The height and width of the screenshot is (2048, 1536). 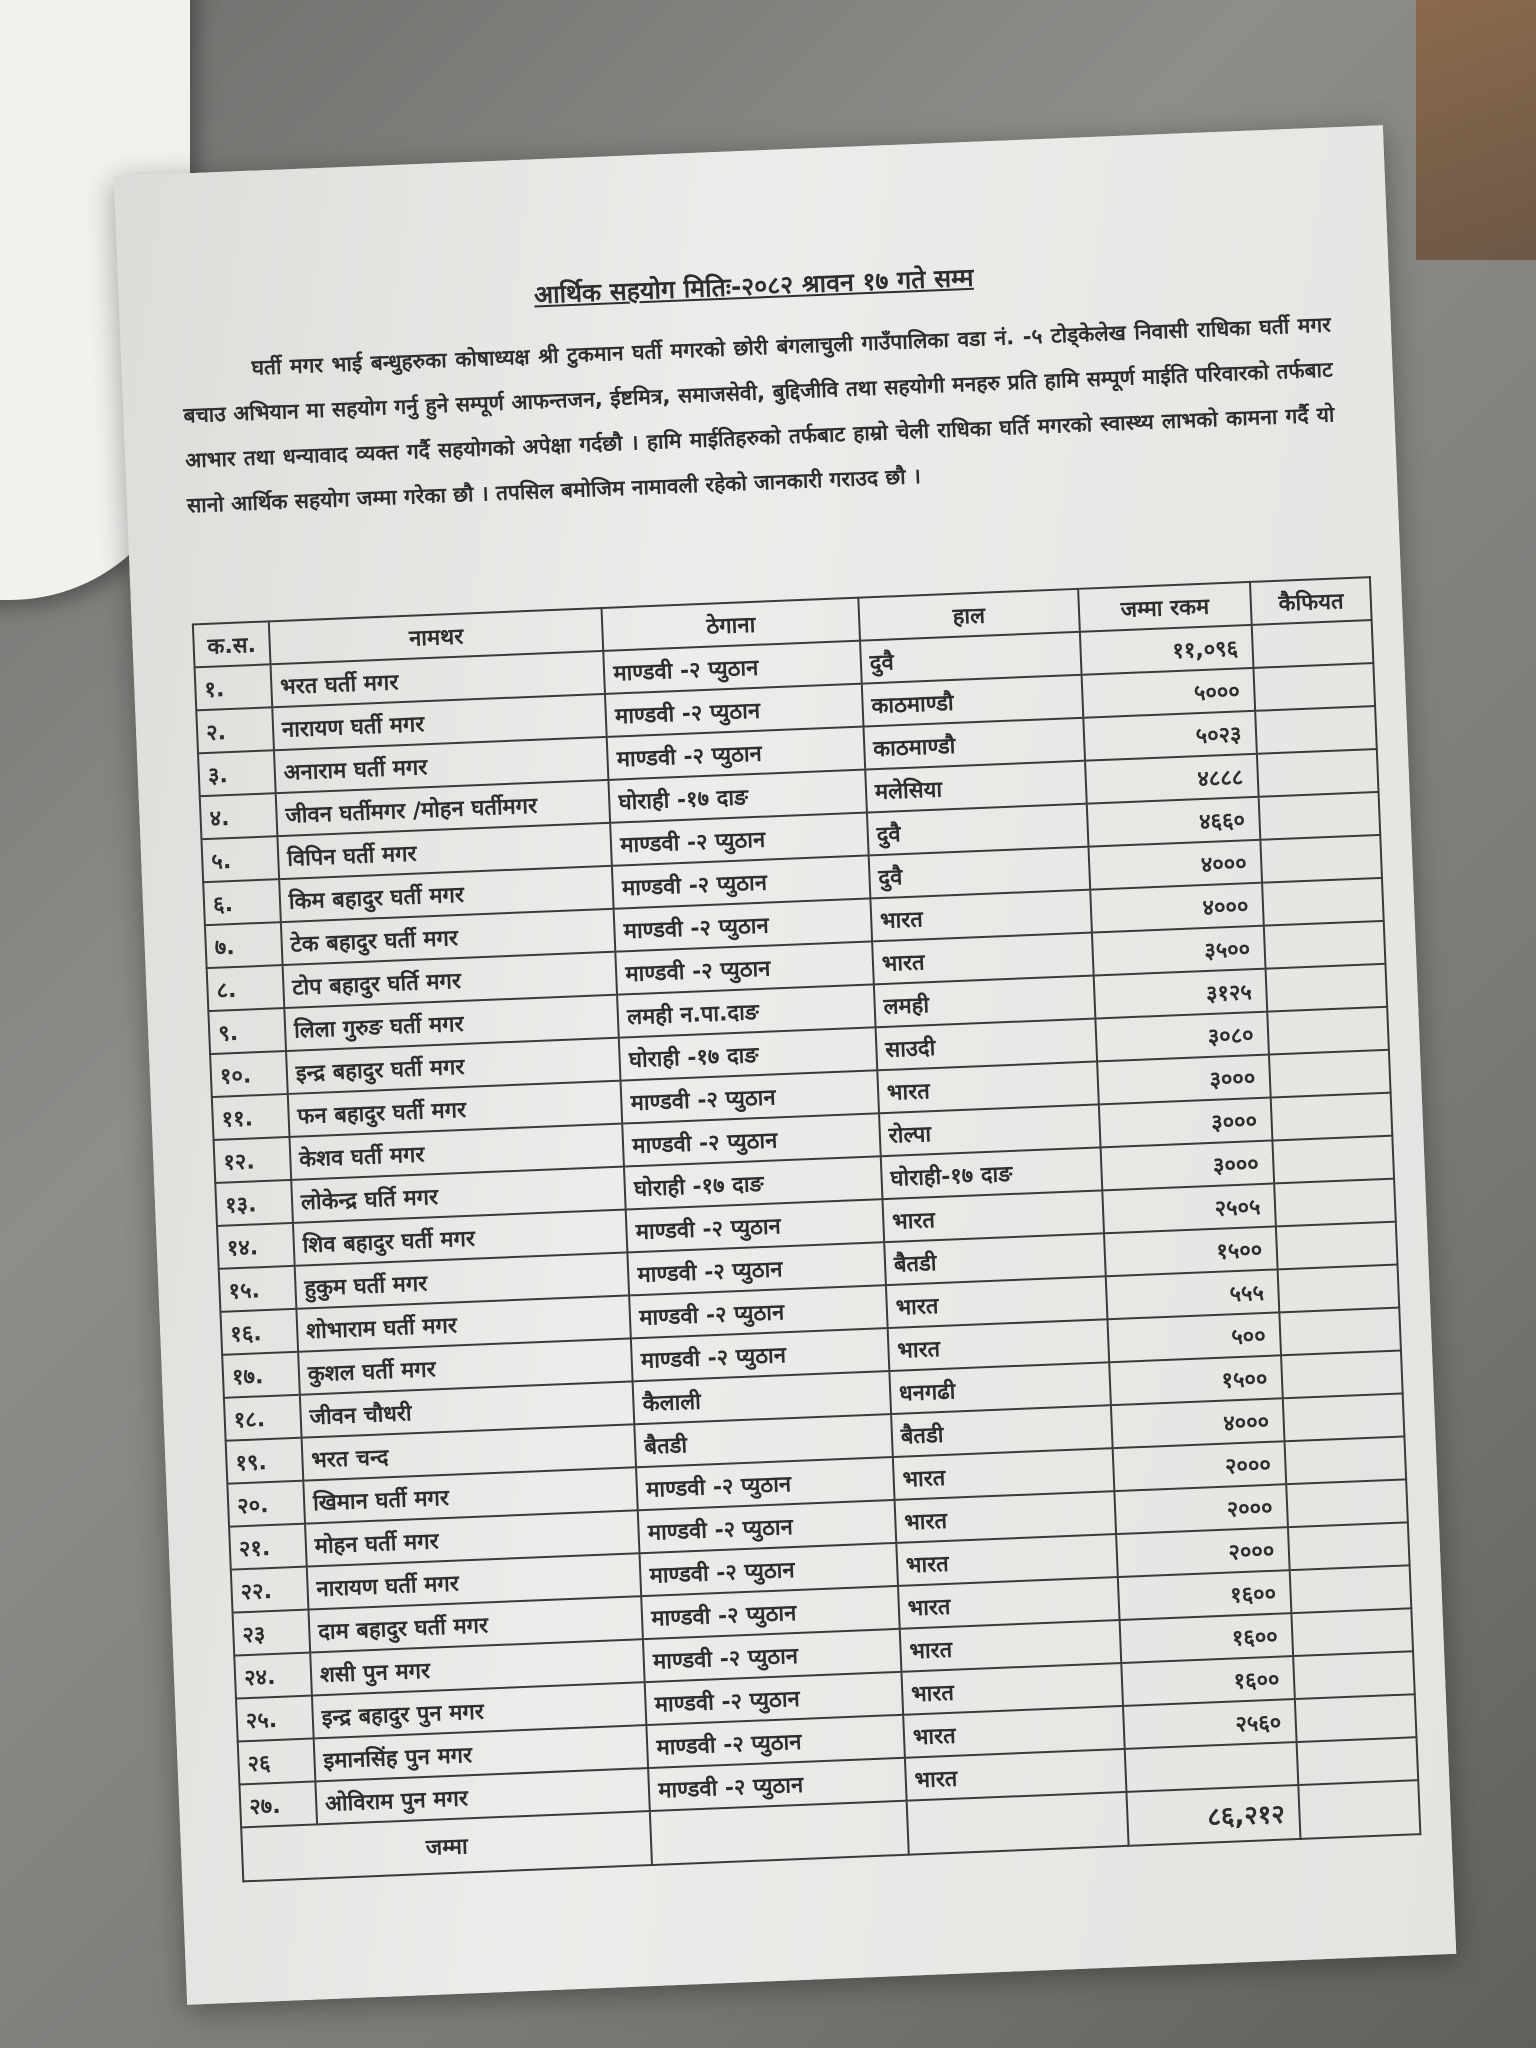 I want to click on total-amount: ८६,२१२, so click(x=1213, y=1815).